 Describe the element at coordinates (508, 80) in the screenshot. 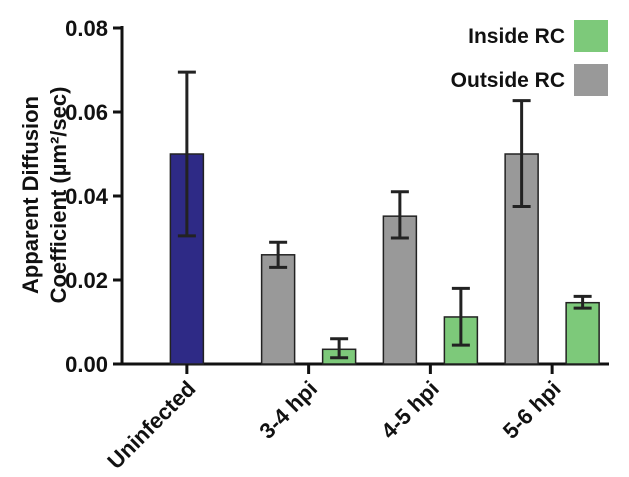

I see `legend-label: Outside RC` at that location.